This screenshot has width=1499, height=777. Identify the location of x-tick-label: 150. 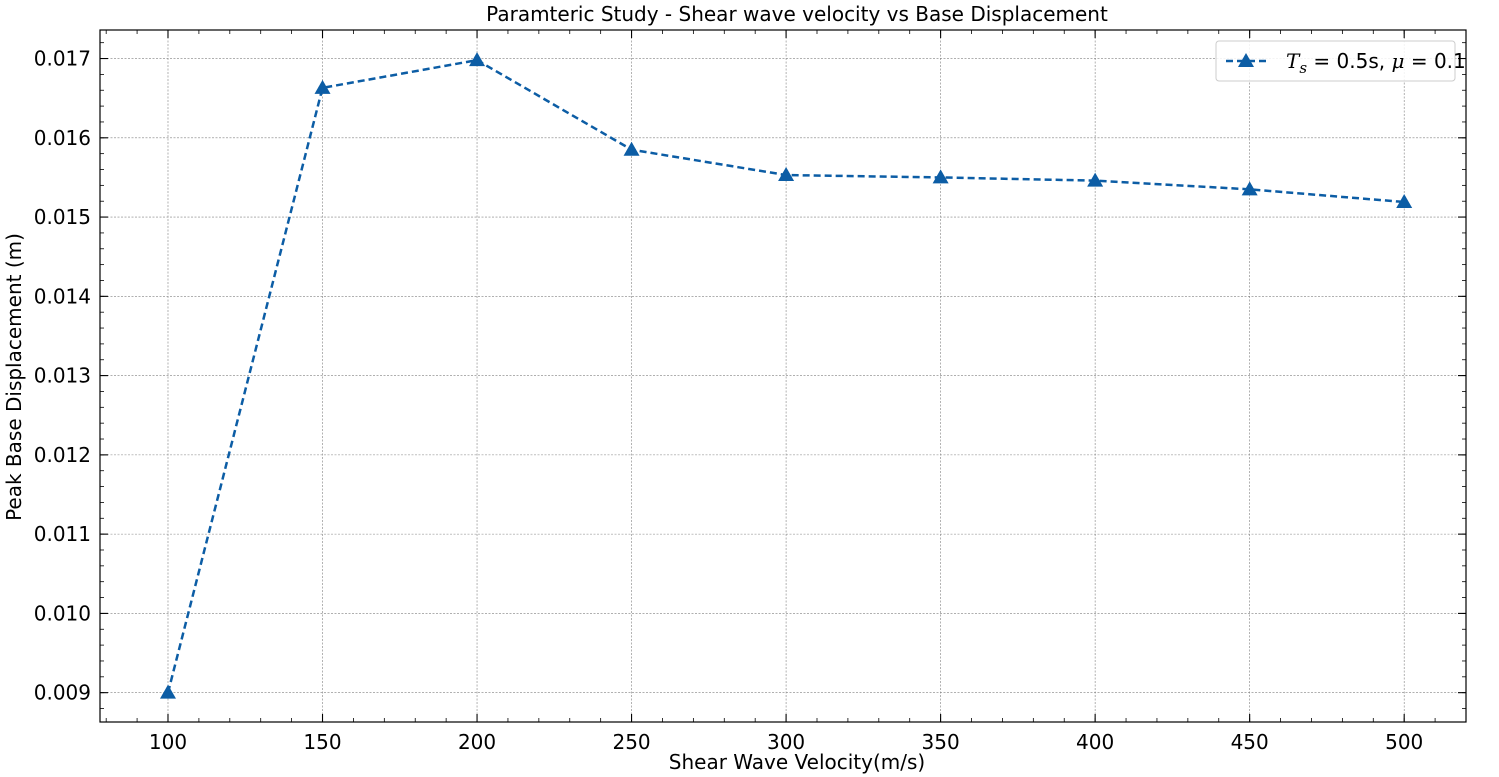
(322, 742).